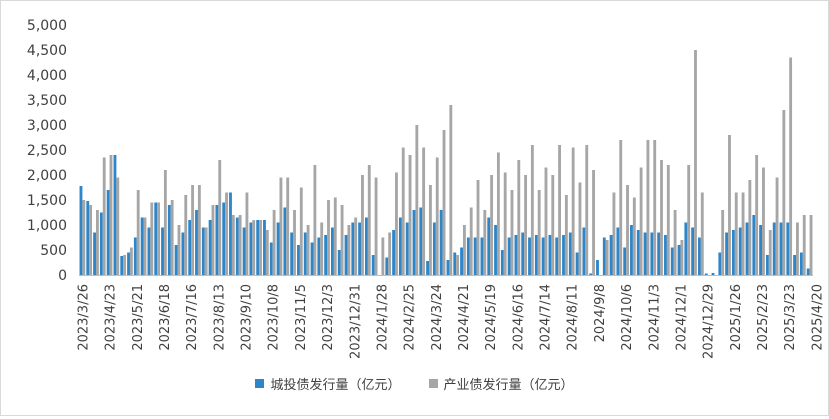 This screenshot has height=419, width=829. Describe the element at coordinates (501, 383) in the screenshot. I see `legend-item-chanye: 产业债发行量（亿元）` at that location.